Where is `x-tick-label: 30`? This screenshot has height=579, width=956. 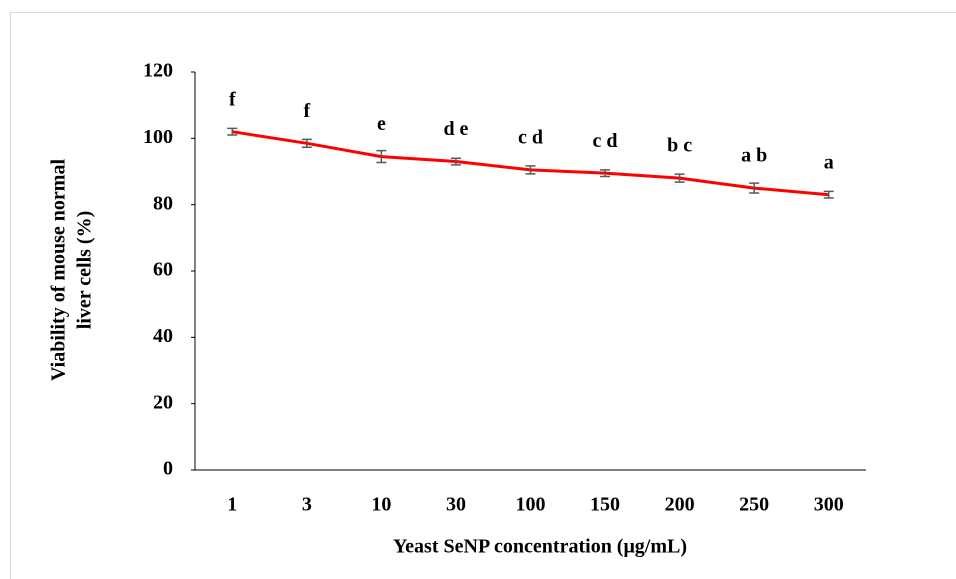
x-tick-label: 30 is located at coordinates (456, 505).